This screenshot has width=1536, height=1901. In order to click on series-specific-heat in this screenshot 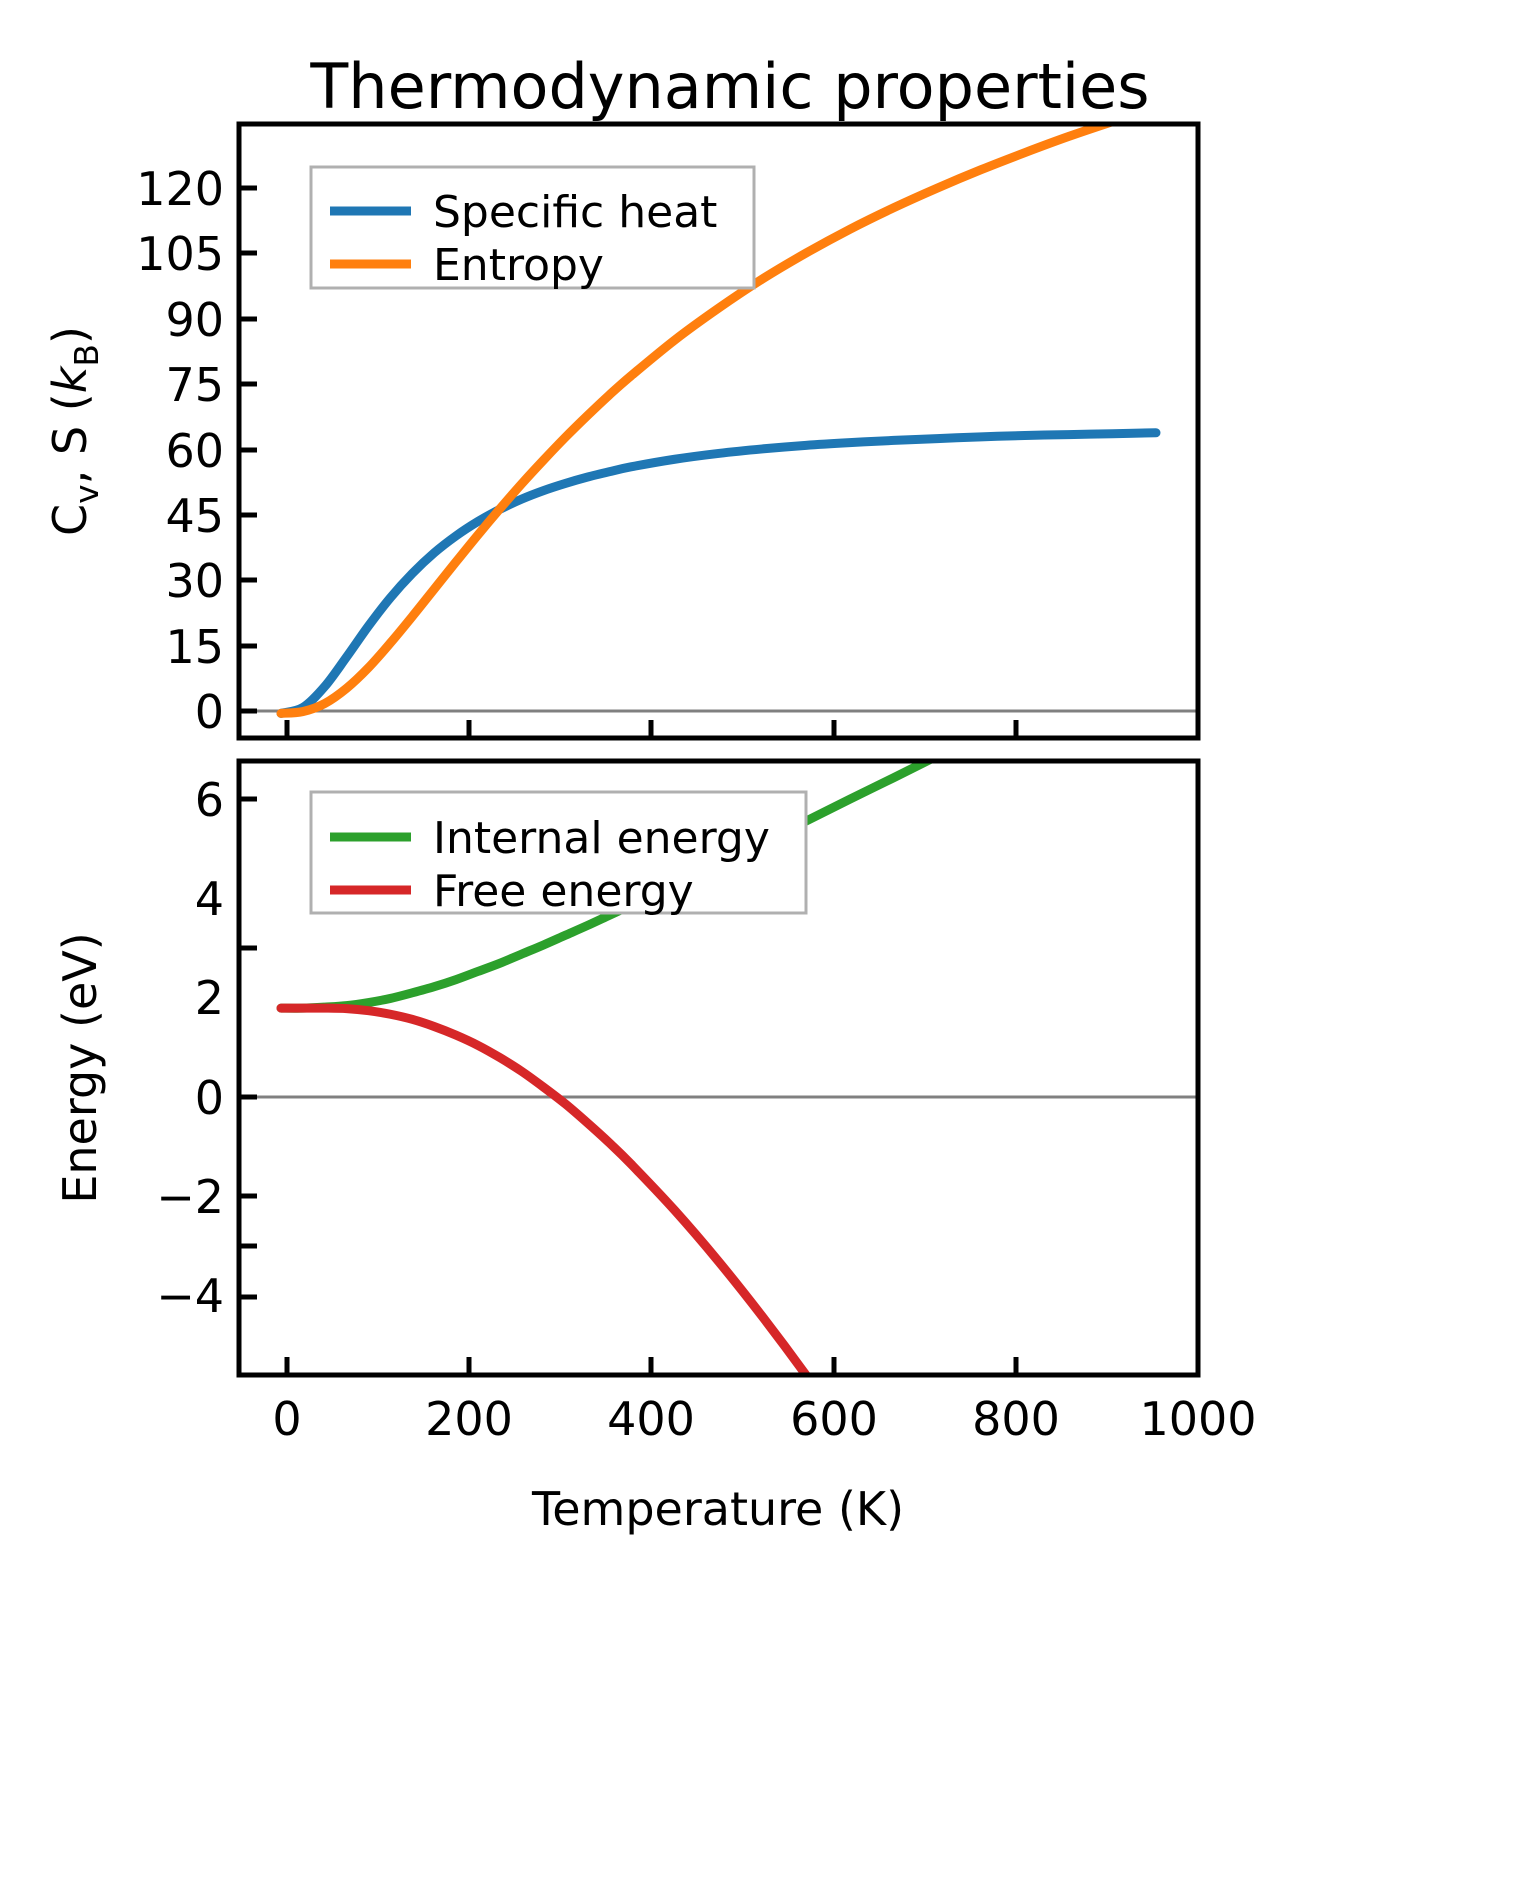, I will do `click(718, 573)`.